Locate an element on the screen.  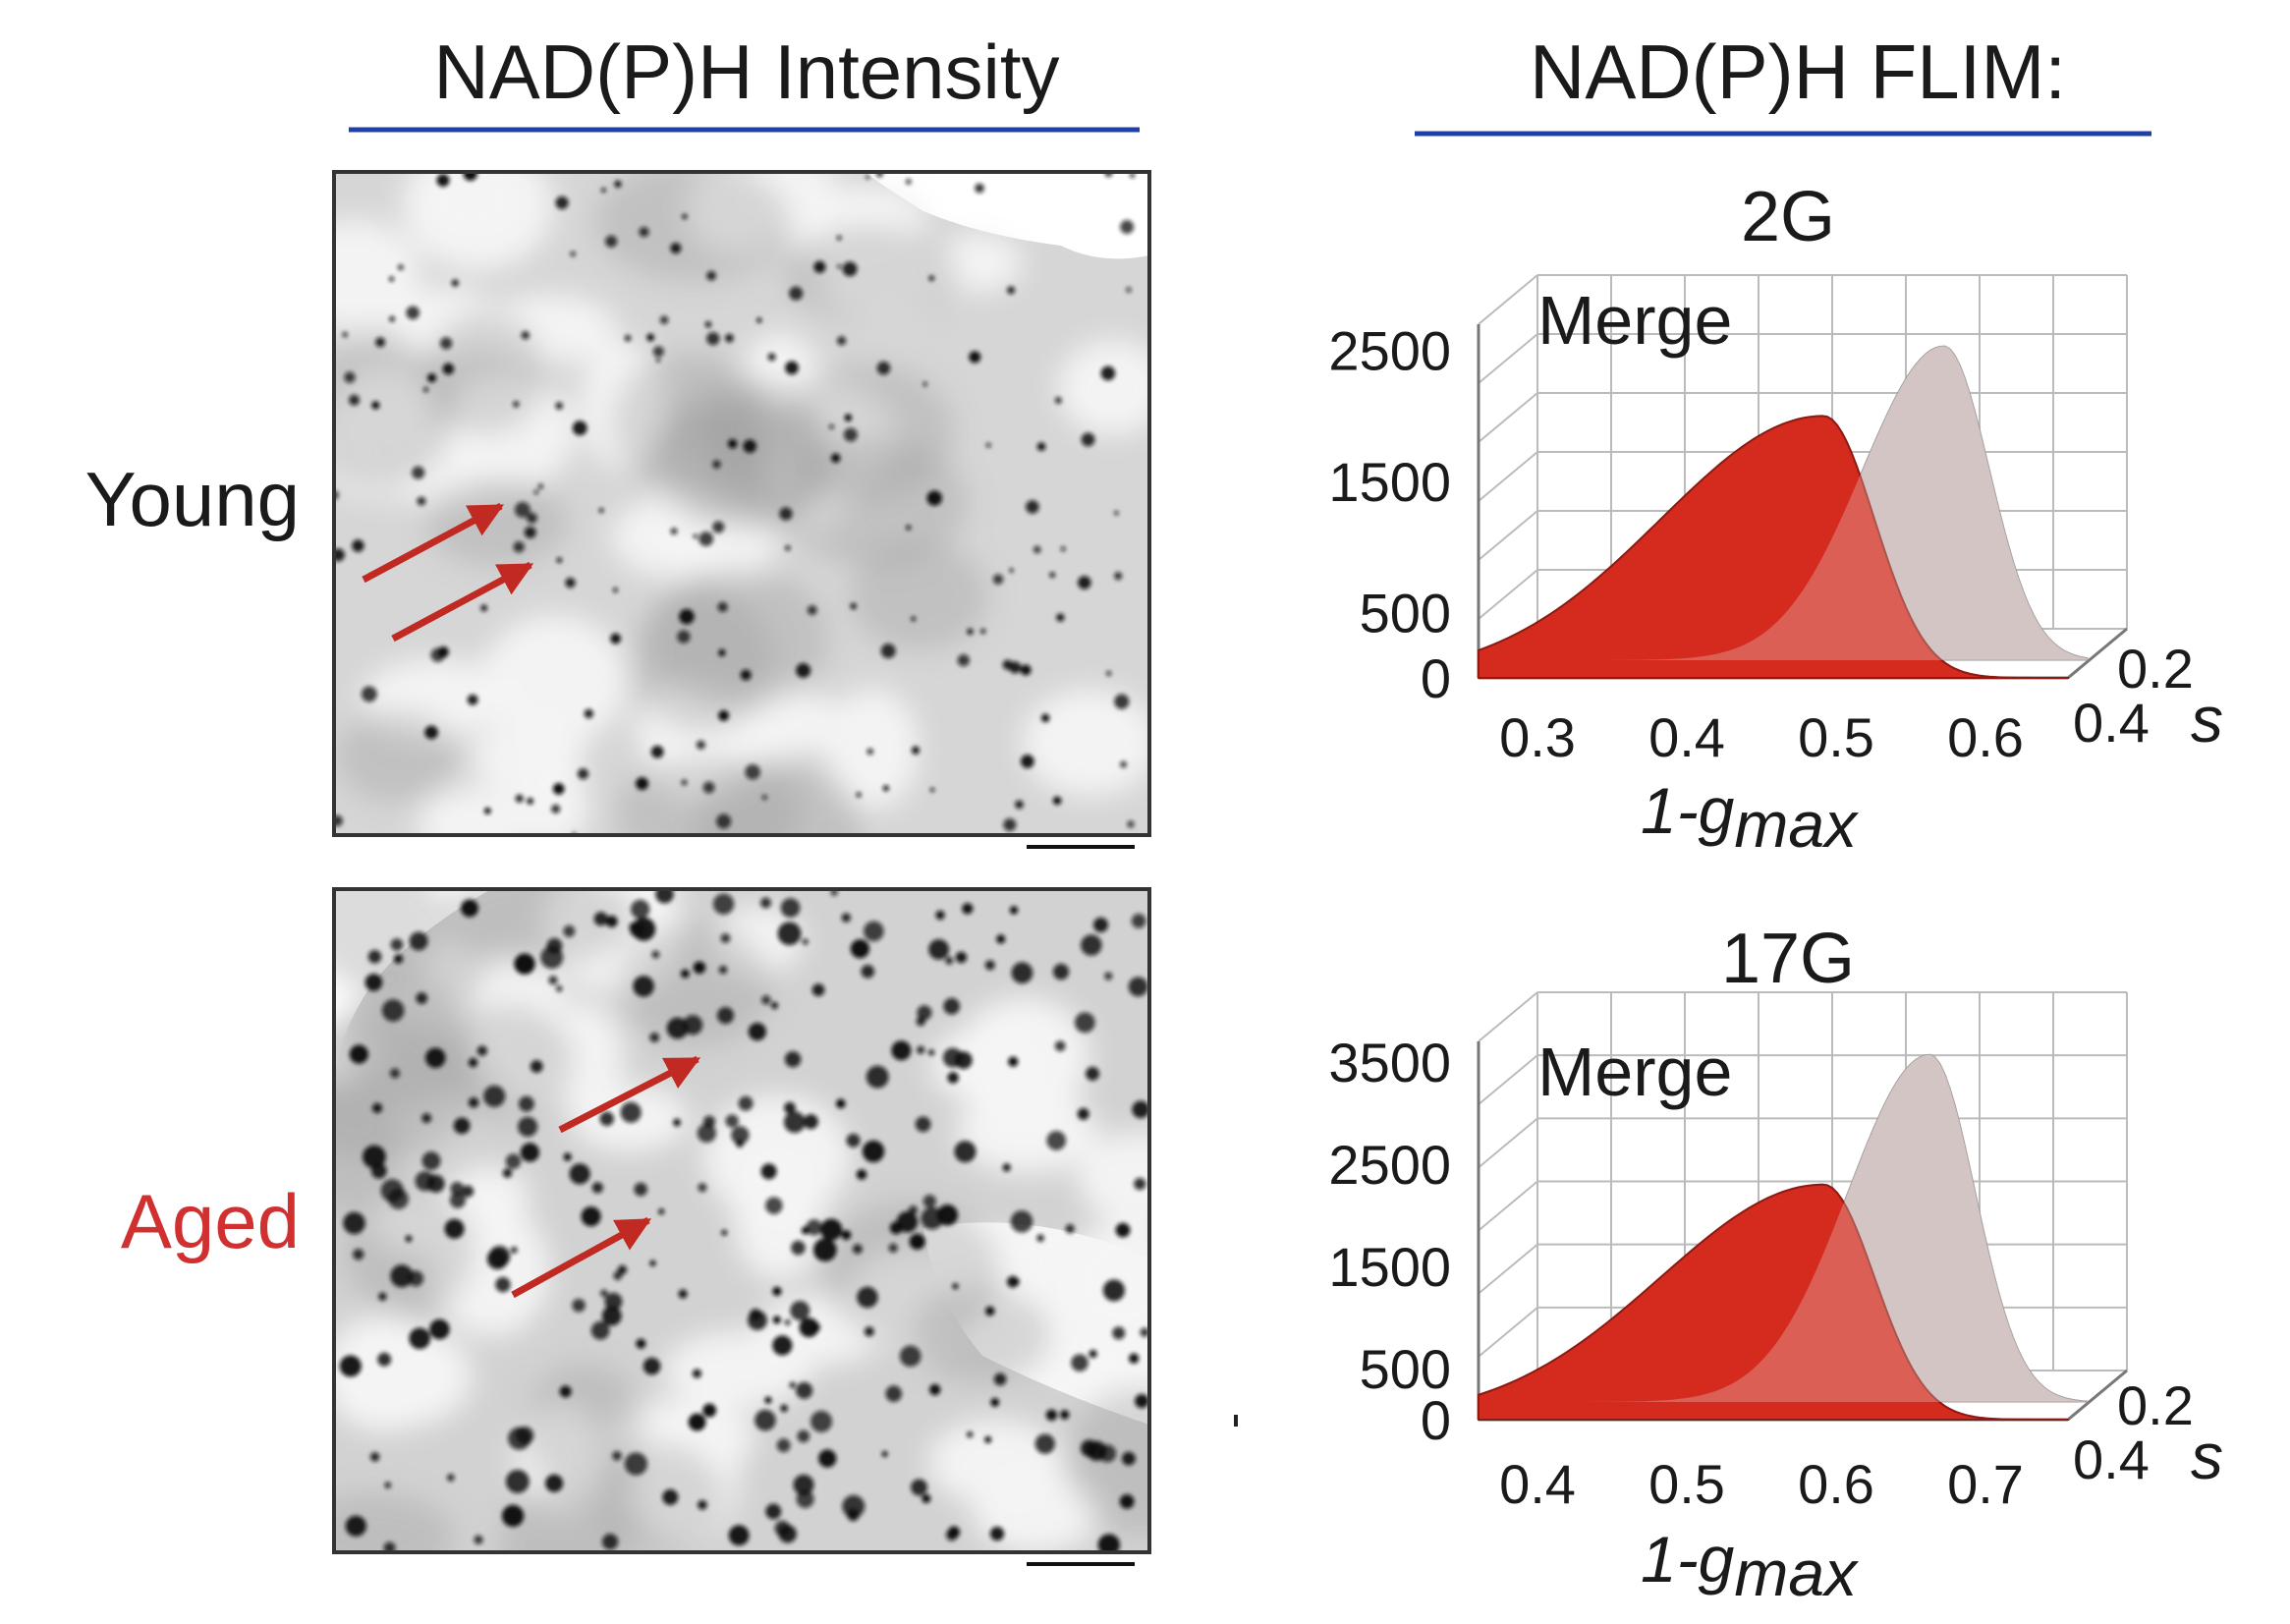
stray-mark is located at coordinates (1236, 1421).